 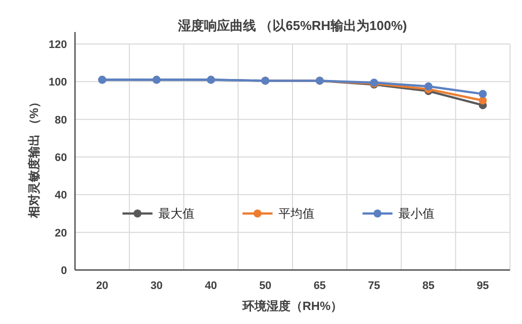 What do you see at coordinates (34, 158) in the screenshot?
I see `y-axis-title: 相对灵敏度输出 （%）` at bounding box center [34, 158].